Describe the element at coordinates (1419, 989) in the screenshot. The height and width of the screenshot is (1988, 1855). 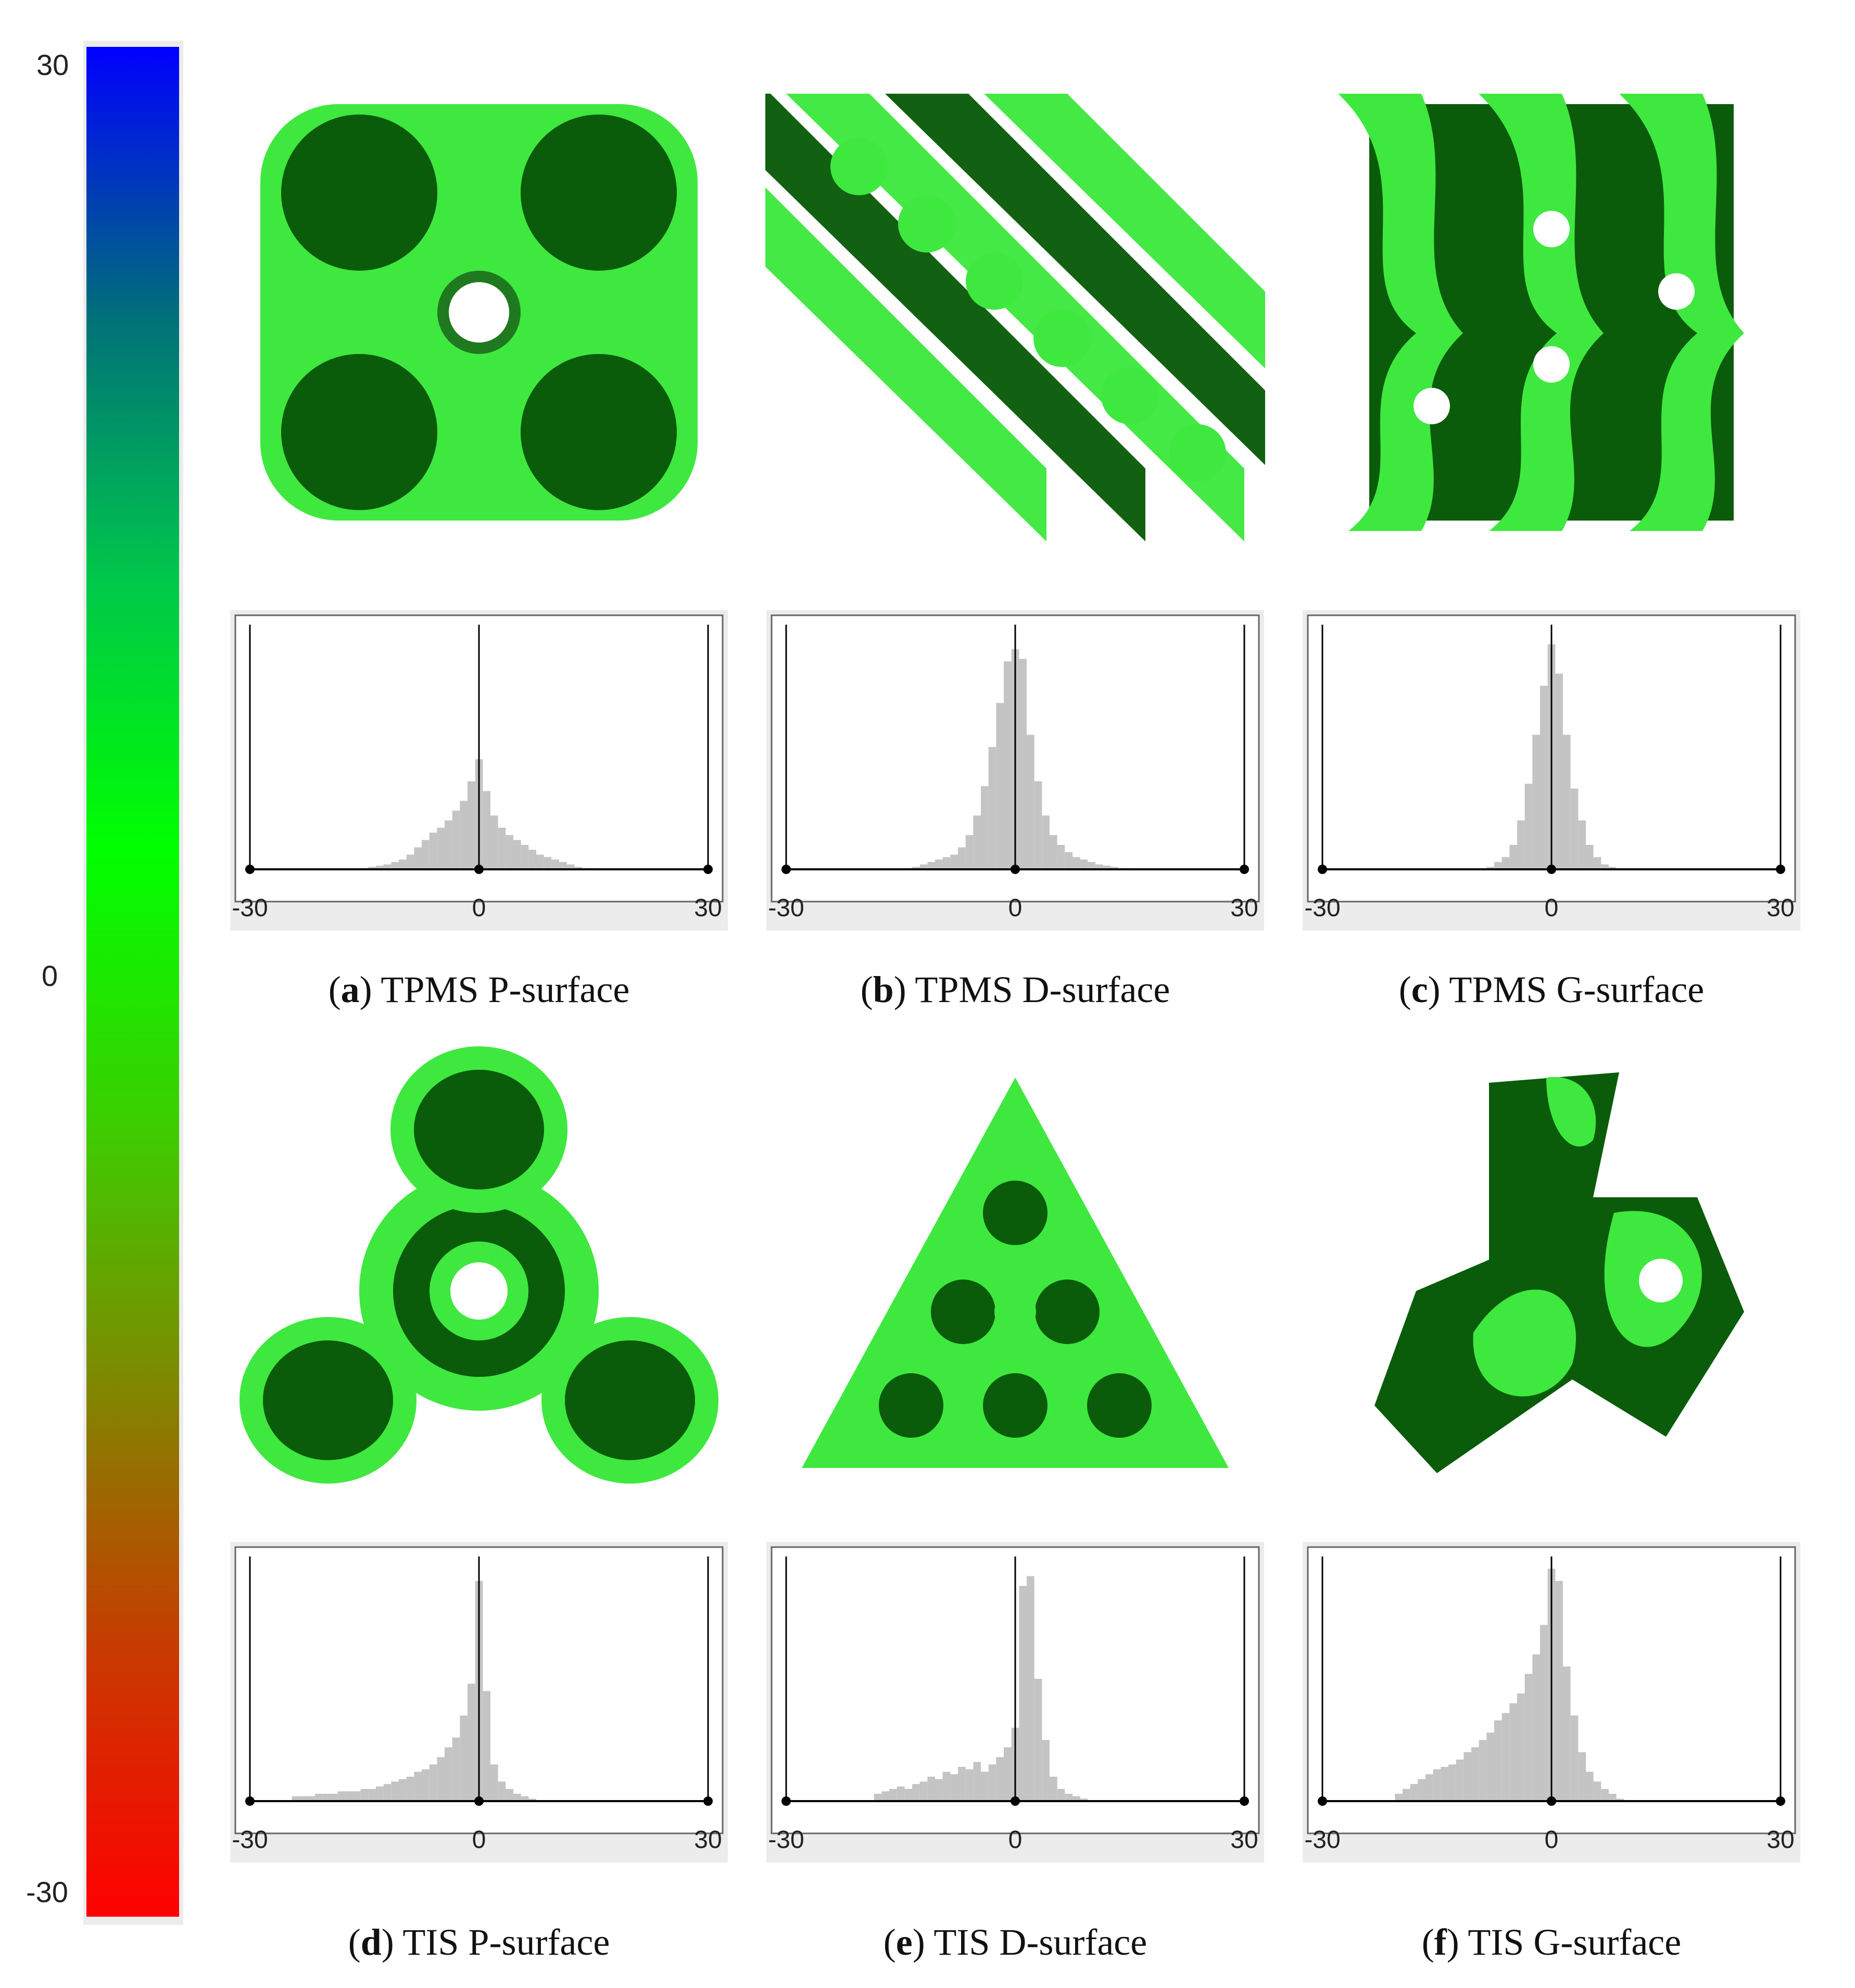
I see `caption-letter: c` at that location.